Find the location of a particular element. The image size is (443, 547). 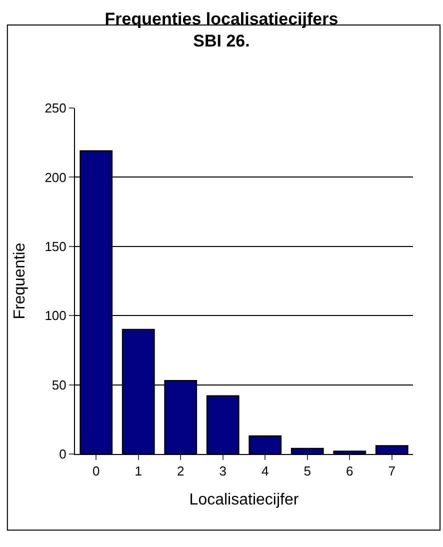

y-tick-label: 0 is located at coordinates (62, 454).